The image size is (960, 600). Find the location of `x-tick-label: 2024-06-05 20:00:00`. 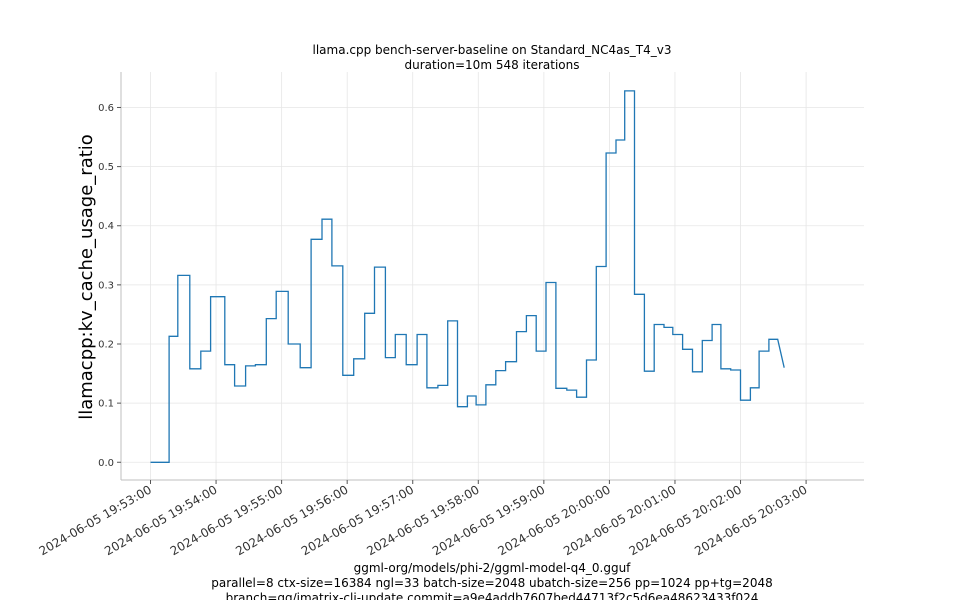

x-tick-label: 2024-06-05 20:00:00 is located at coordinates (554, 520).